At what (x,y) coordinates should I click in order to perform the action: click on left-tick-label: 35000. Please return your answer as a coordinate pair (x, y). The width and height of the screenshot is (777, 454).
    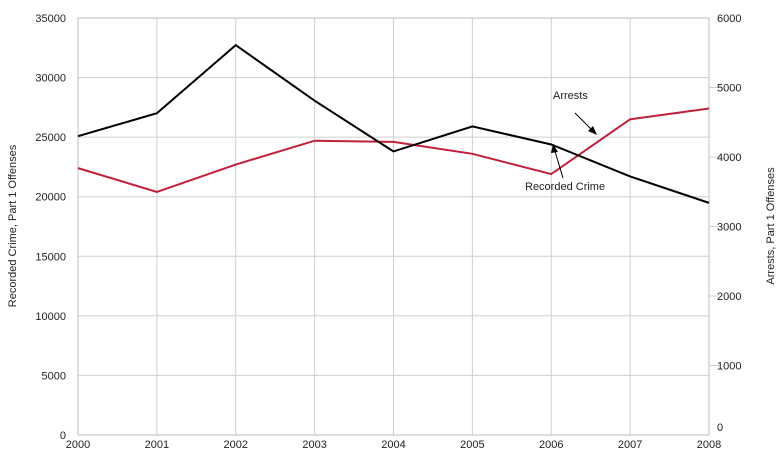
    Looking at the image, I should click on (50, 19).